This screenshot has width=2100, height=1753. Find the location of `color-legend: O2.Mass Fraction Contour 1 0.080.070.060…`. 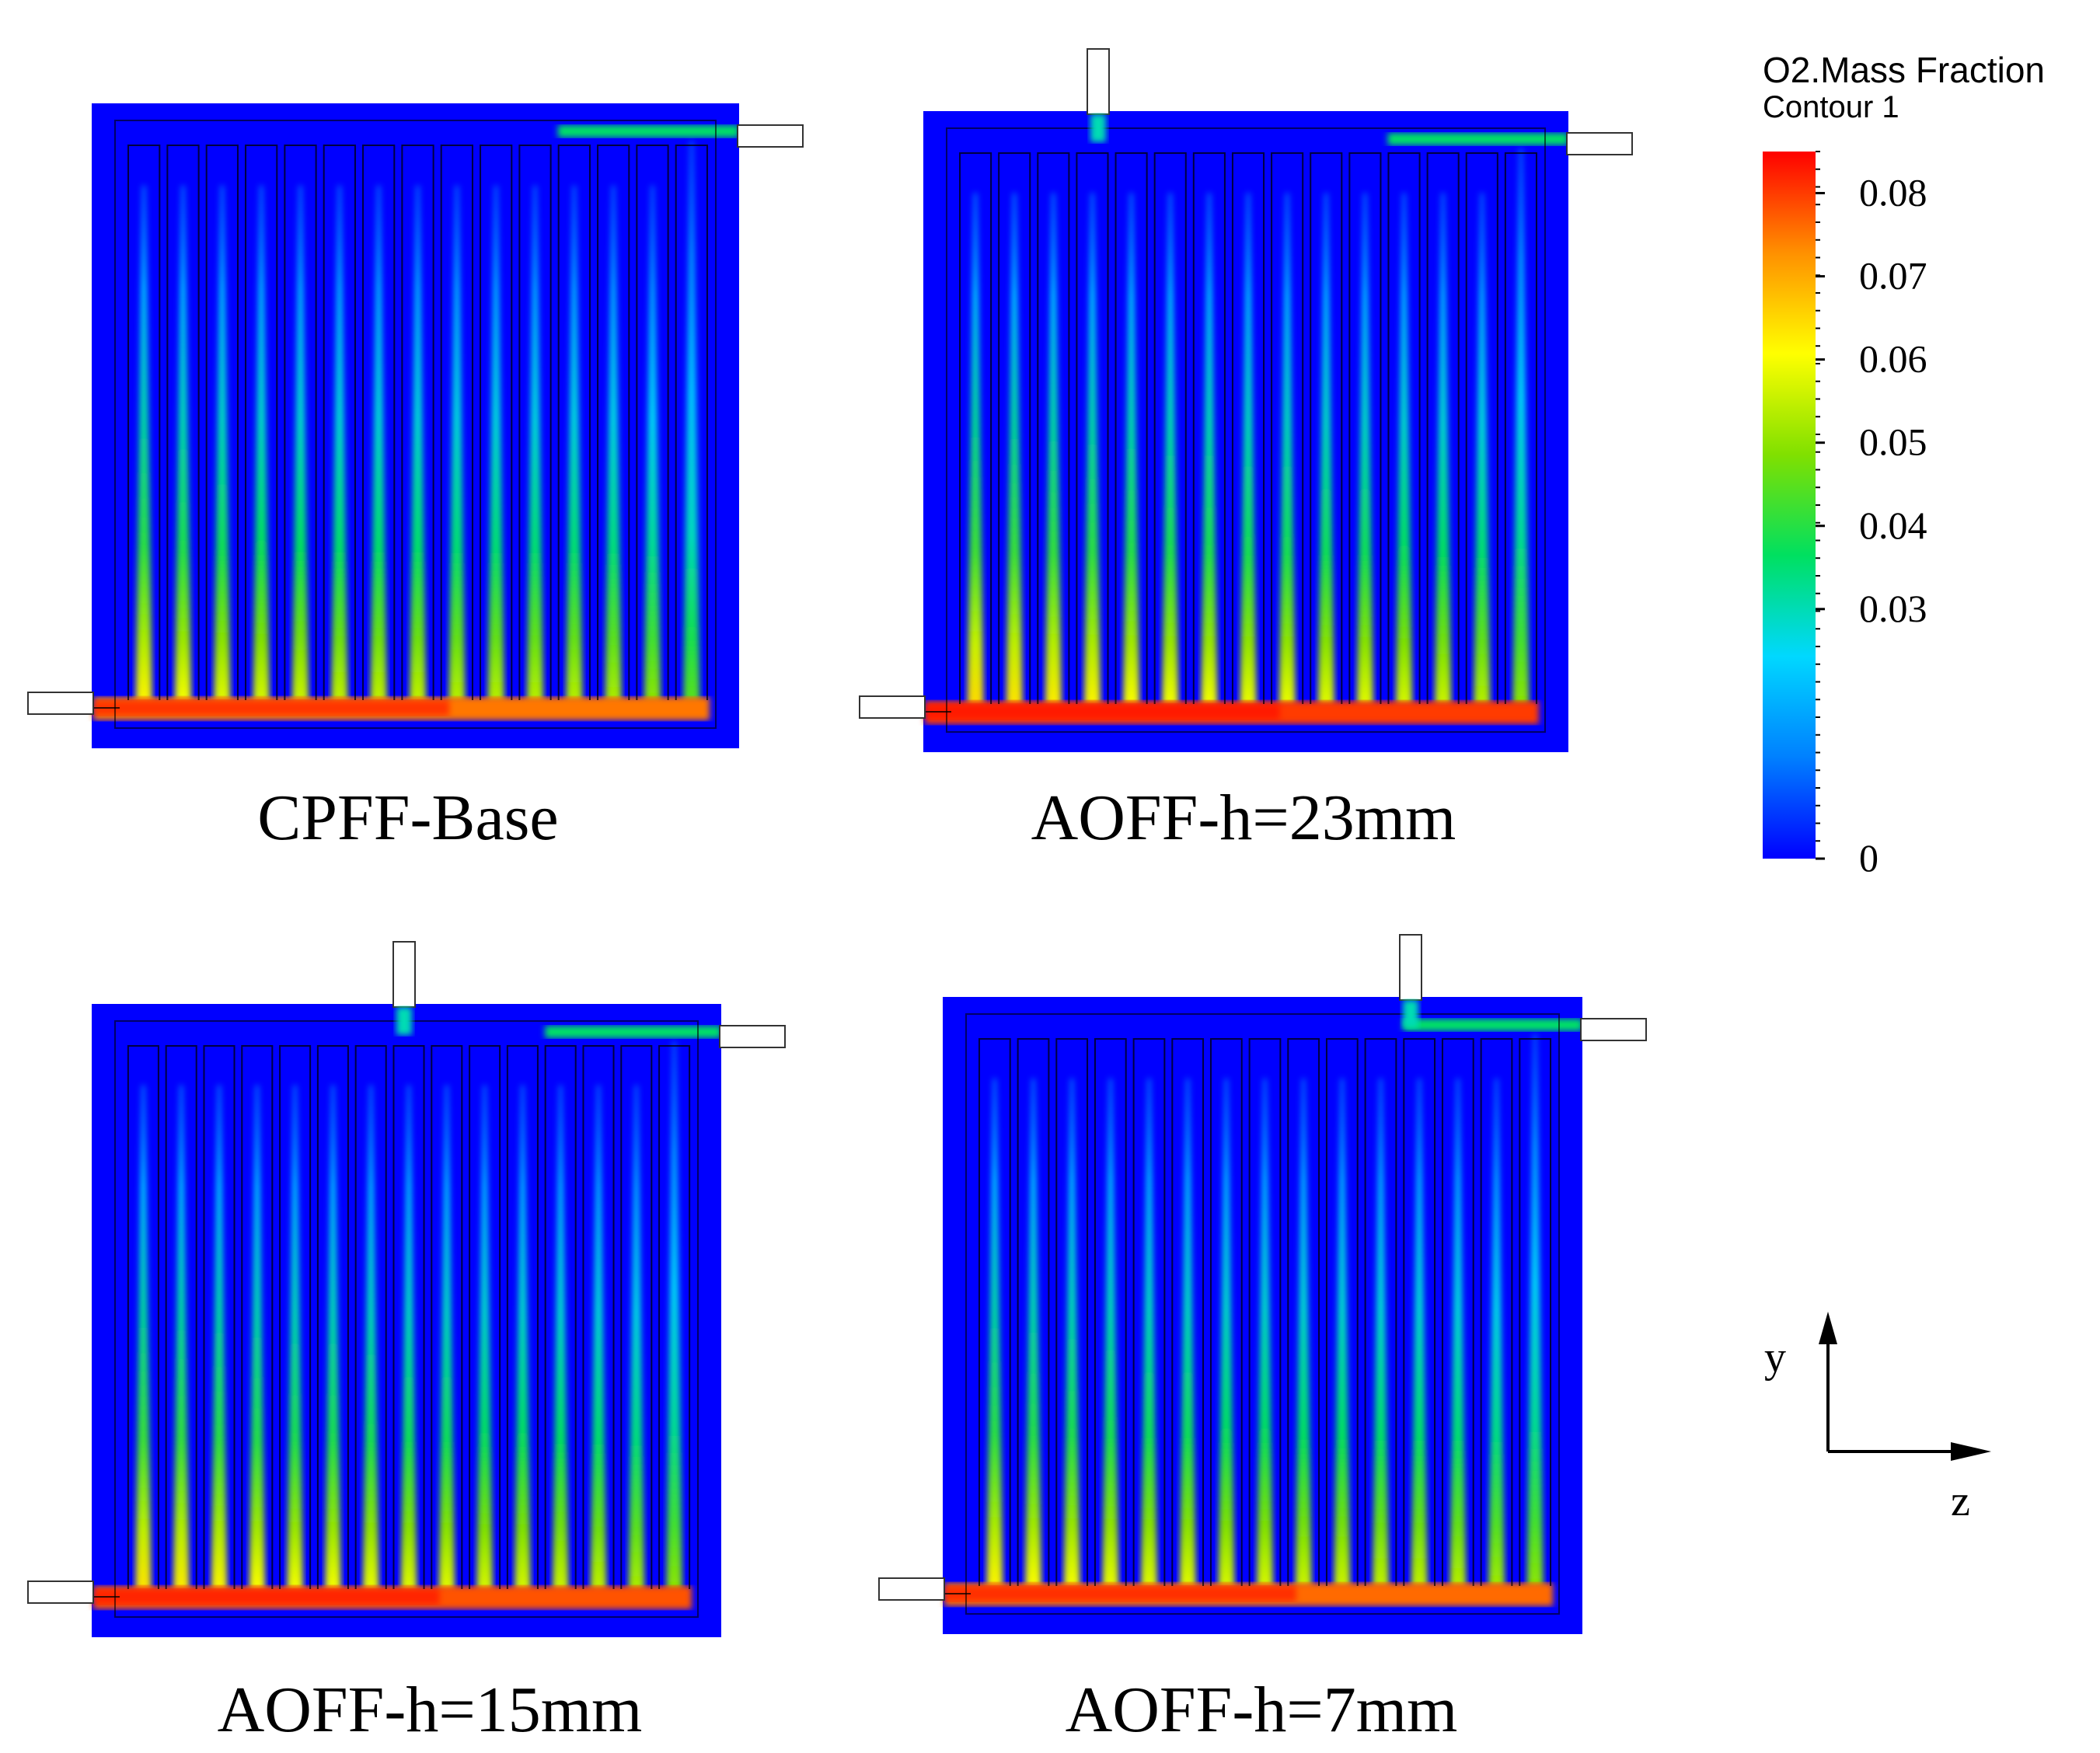

color-legend: O2.Mass Fraction Contour 1 0.080.070.060… is located at coordinates (1904, 465).